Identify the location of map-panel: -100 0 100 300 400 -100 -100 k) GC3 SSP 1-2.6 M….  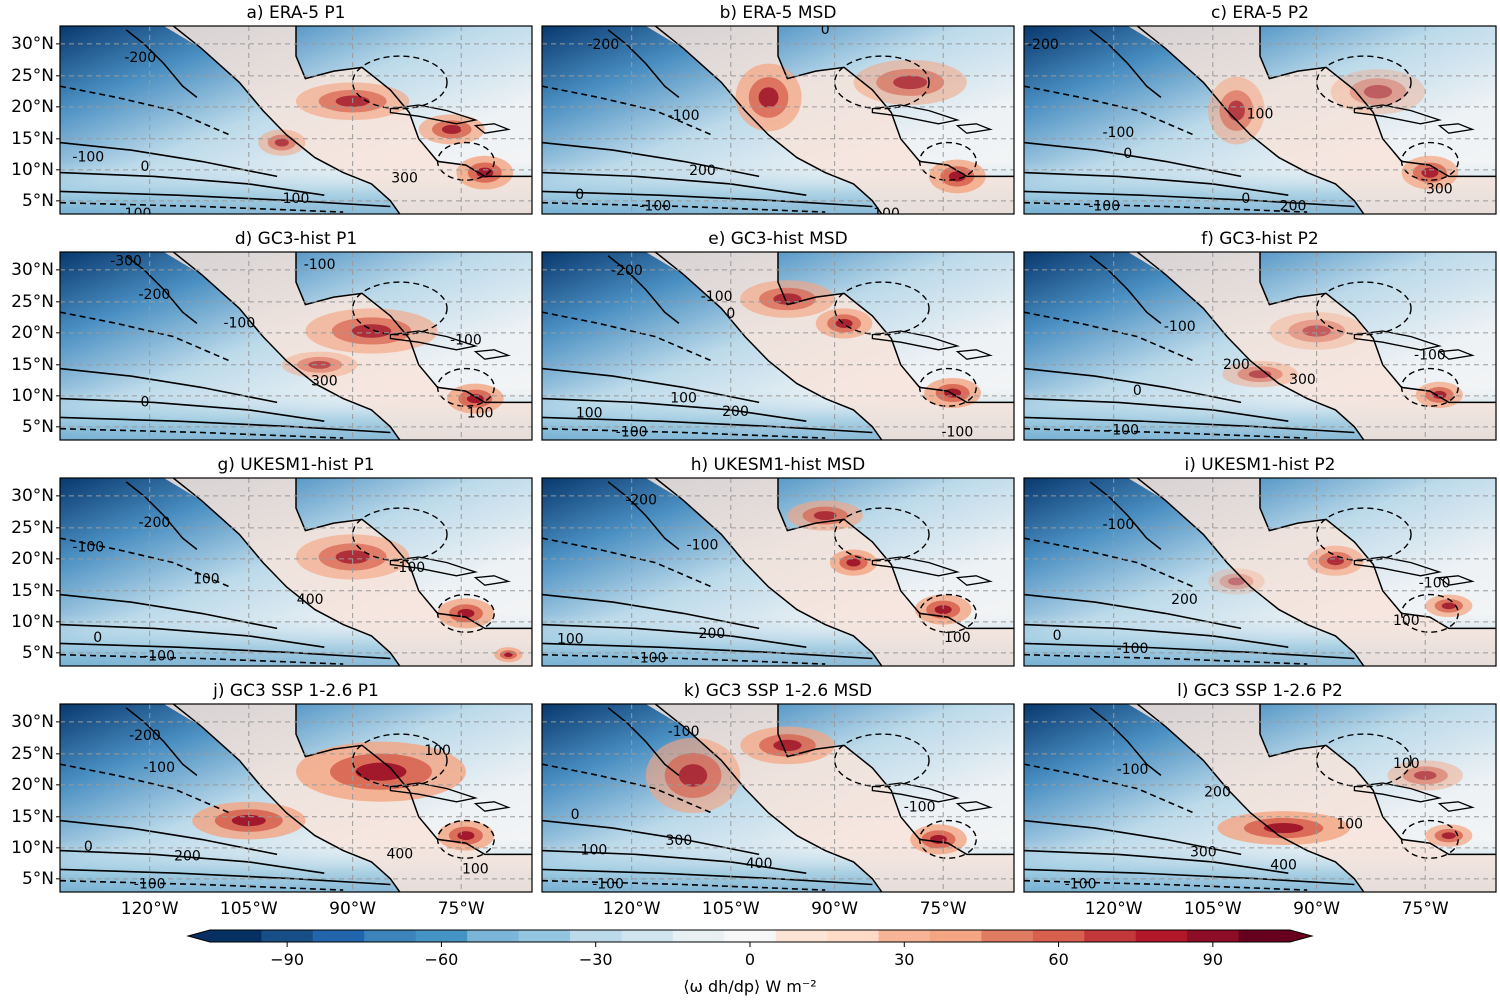
(778, 800).